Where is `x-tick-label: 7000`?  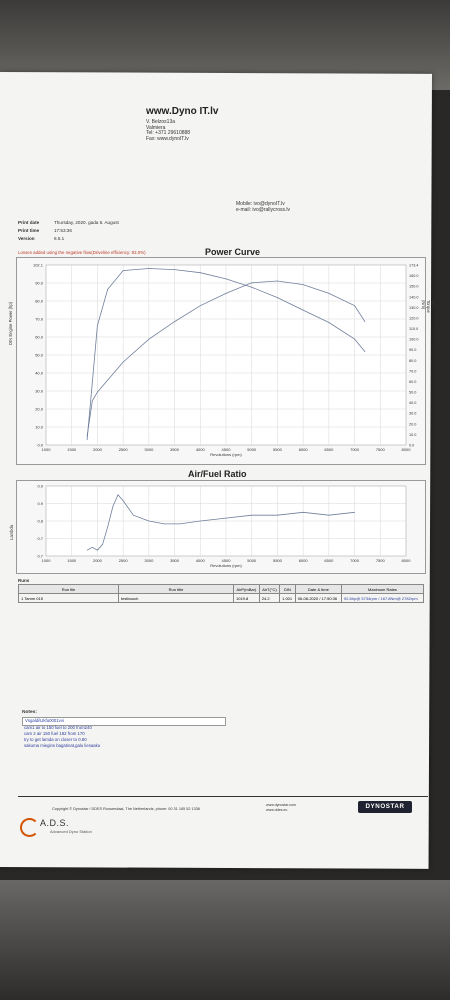
x-tick-label: 7000 is located at coordinates (355, 560).